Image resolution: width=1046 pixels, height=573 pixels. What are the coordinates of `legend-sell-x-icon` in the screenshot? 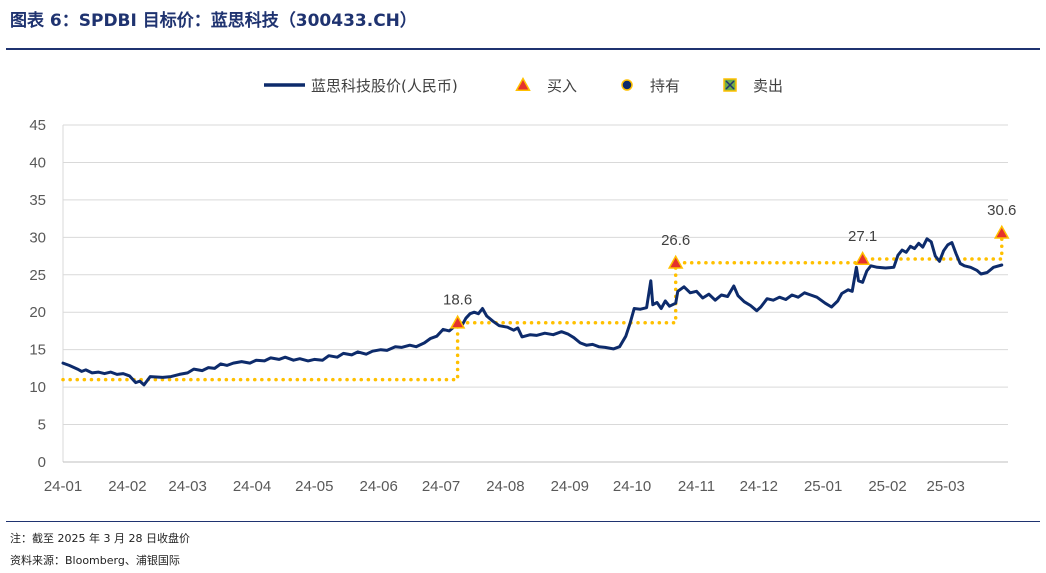 It's located at (730, 85).